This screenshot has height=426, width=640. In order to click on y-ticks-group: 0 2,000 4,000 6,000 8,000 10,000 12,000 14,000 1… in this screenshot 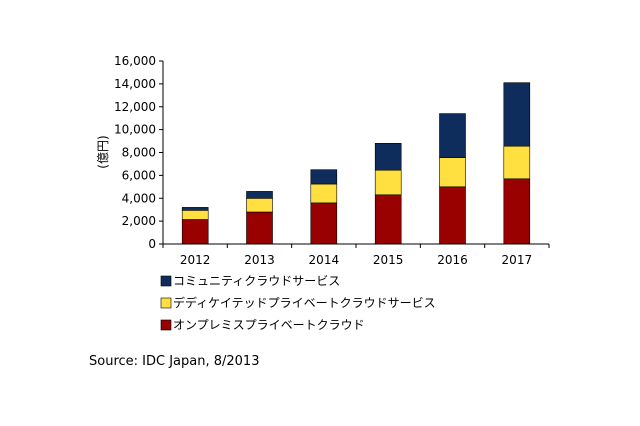, I will do `click(138, 152)`.